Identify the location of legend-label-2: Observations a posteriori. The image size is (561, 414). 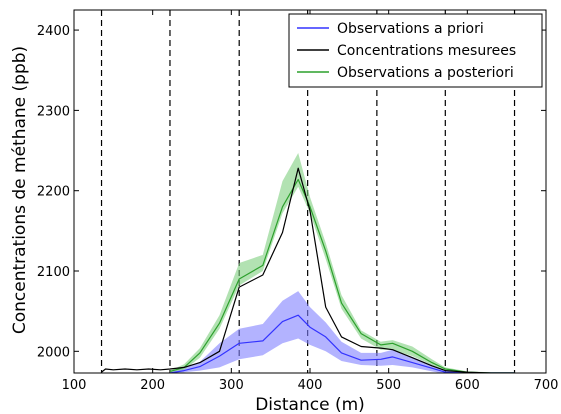
(425, 73).